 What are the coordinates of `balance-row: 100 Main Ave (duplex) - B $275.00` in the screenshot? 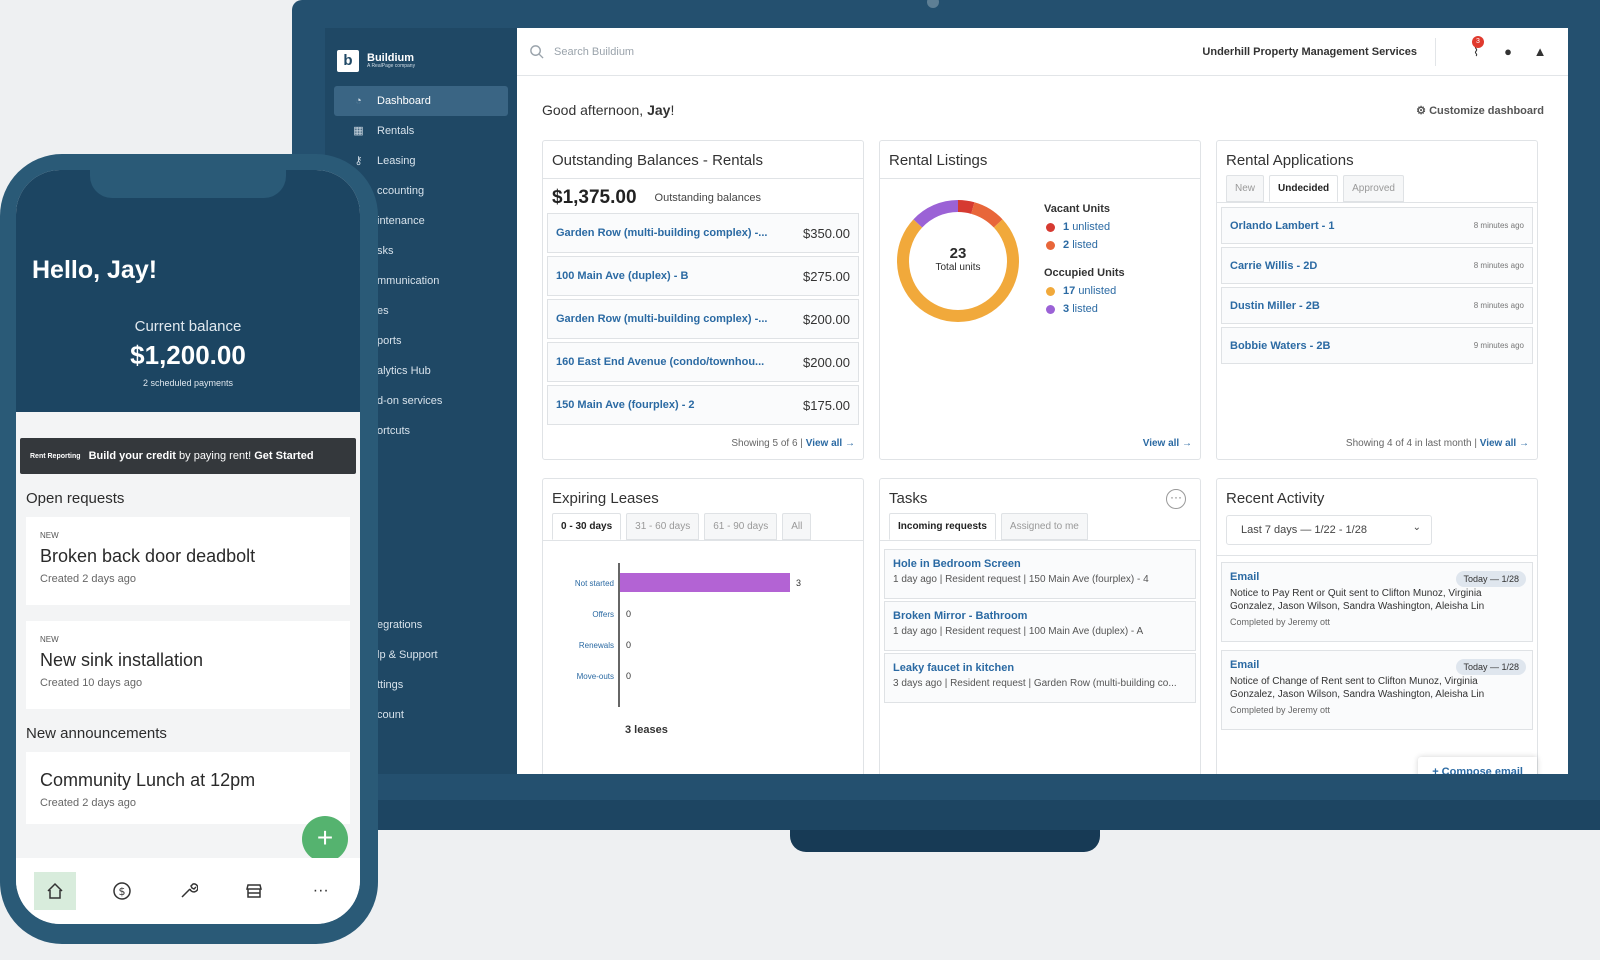 It's located at (703, 276).